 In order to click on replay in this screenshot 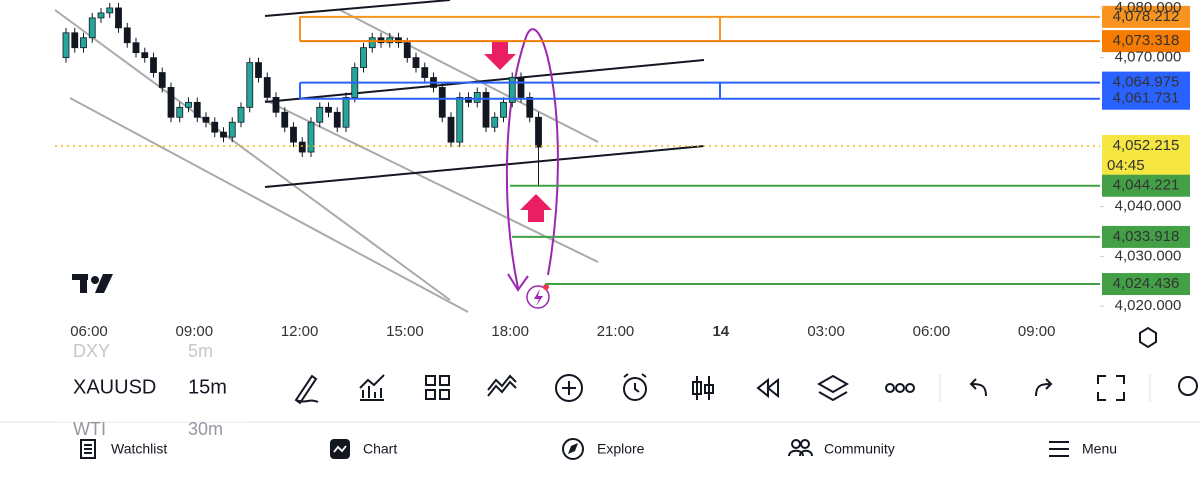, I will do `click(767, 388)`.